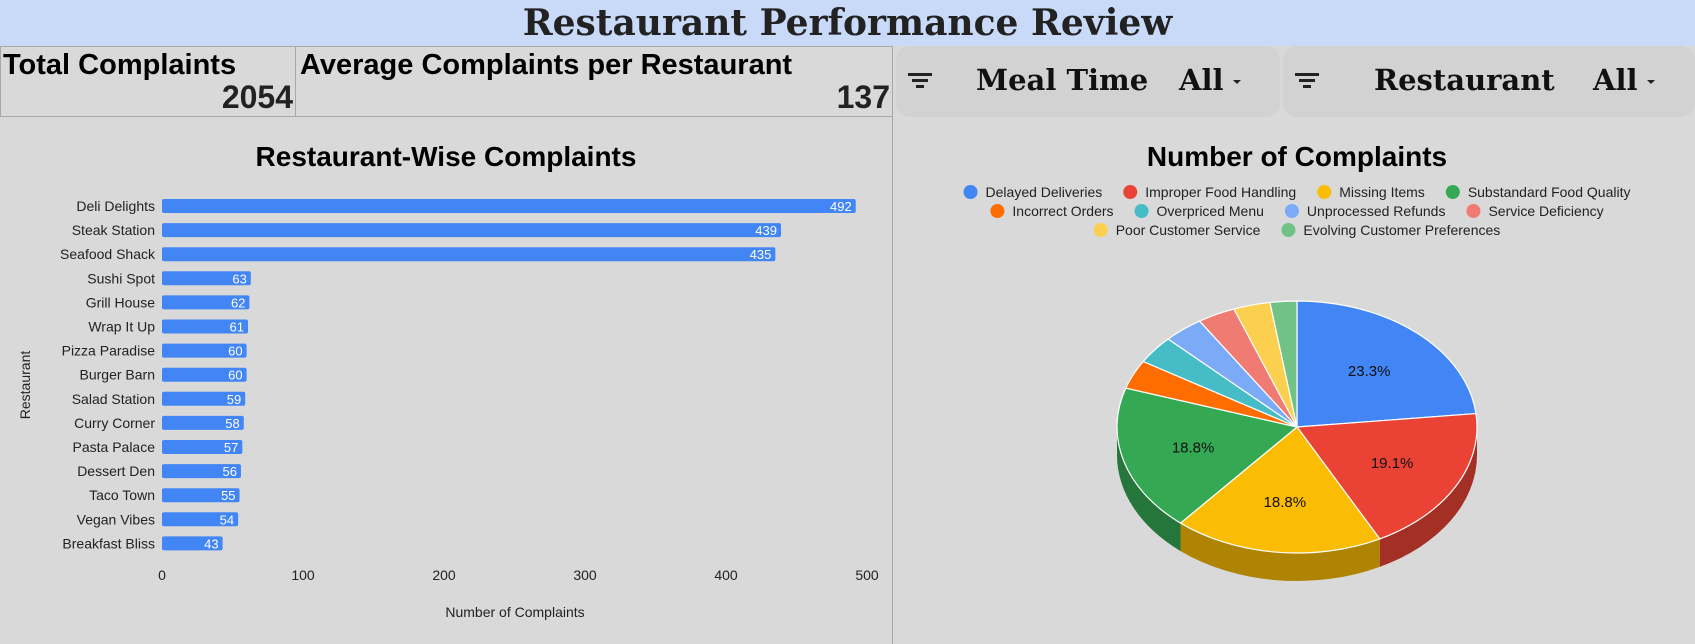 Image resolution: width=1695 pixels, height=644 pixels. What do you see at coordinates (231, 447) in the screenshot?
I see `bar-value-label: 57` at bounding box center [231, 447].